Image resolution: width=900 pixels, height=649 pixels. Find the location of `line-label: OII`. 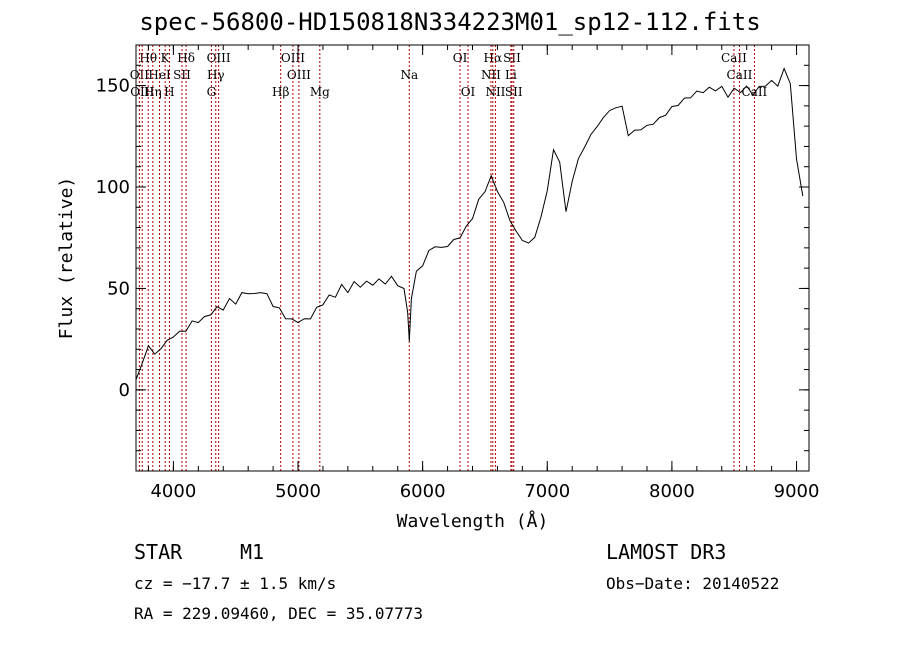

line-label: OII is located at coordinates (140, 75).